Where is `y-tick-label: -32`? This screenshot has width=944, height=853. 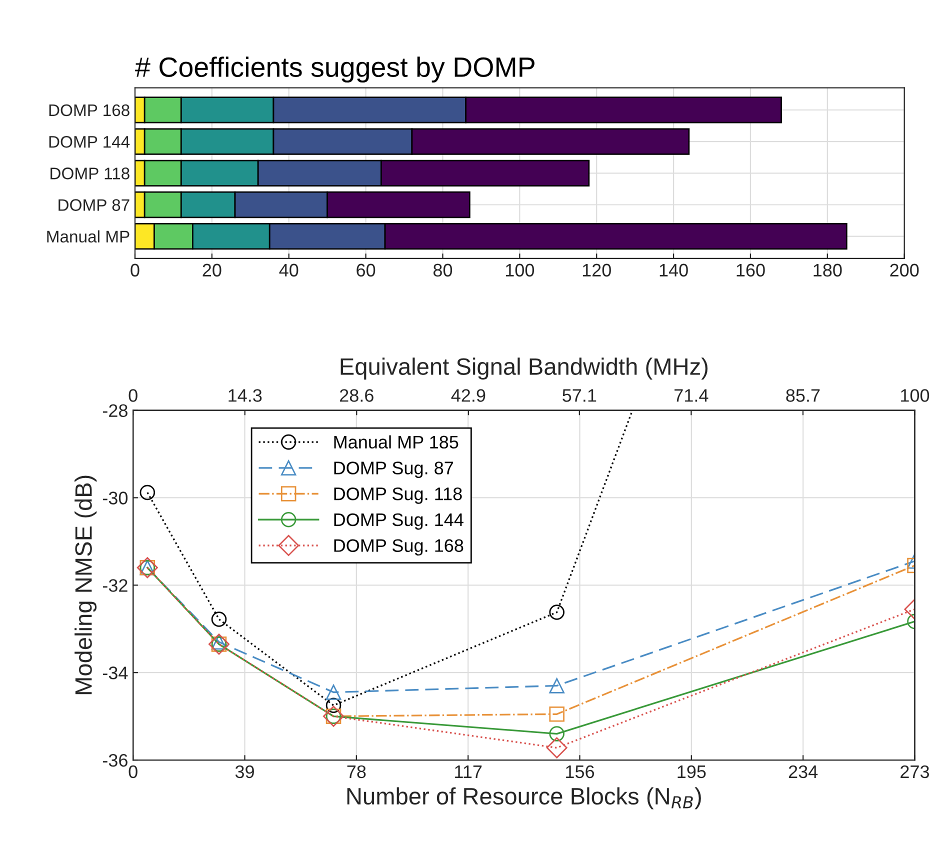
y-tick-label: -32 is located at coordinates (115, 585).